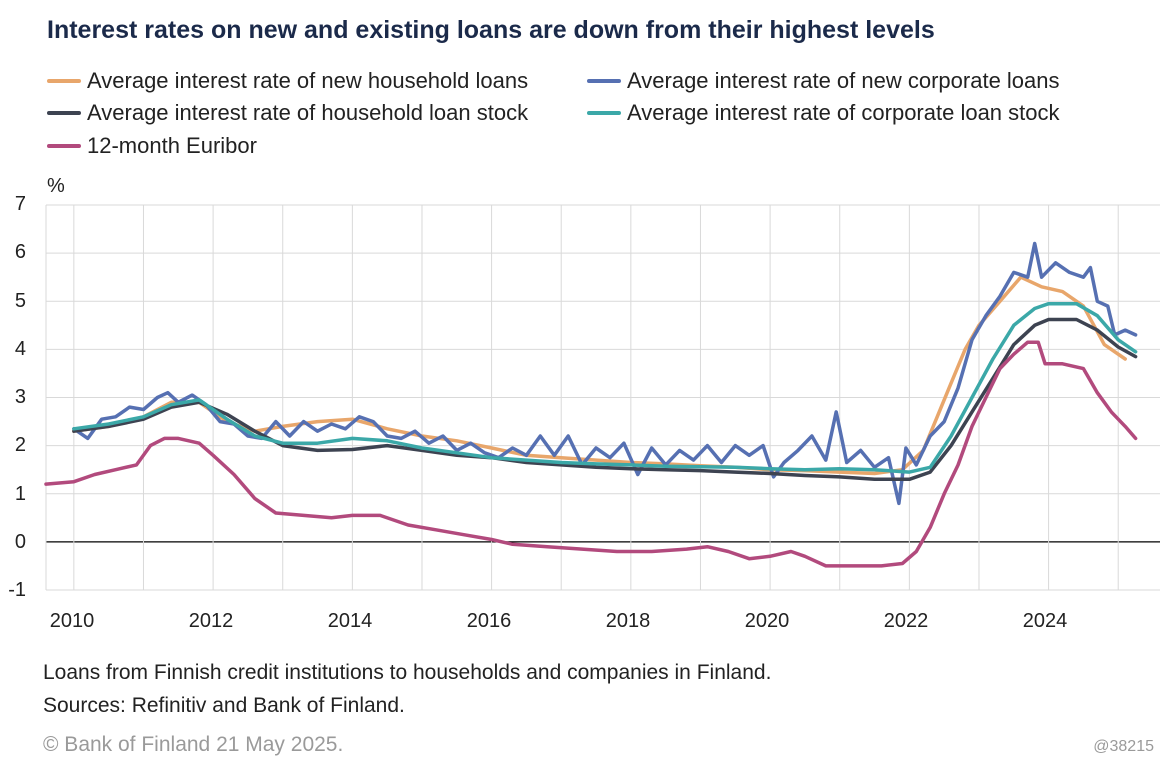 The height and width of the screenshot is (766, 1172). Describe the element at coordinates (20, 397) in the screenshot. I see `y-tick-label: 3` at that location.